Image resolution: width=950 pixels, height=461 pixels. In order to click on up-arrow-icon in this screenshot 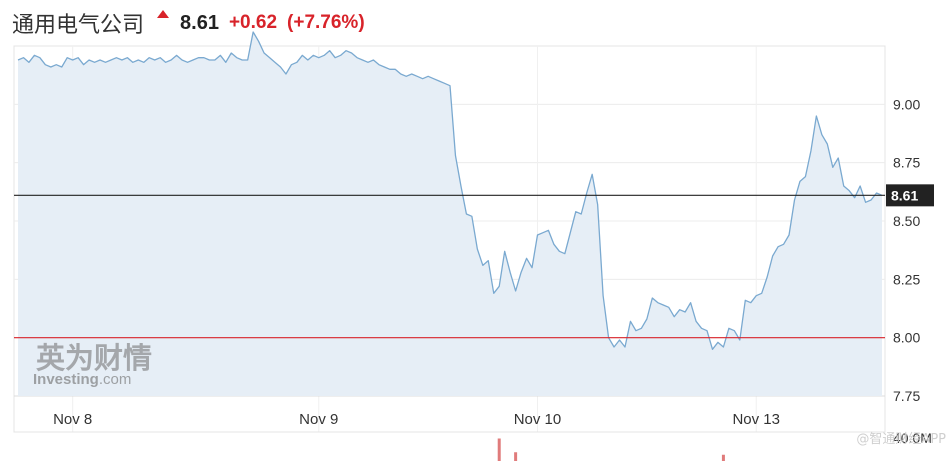, I will do `click(163, 14)`.